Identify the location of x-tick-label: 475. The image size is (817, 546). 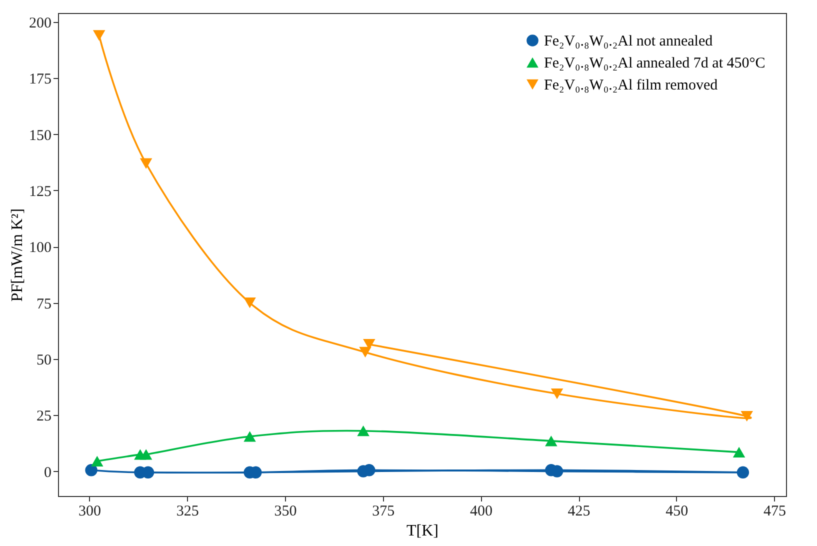
(775, 512).